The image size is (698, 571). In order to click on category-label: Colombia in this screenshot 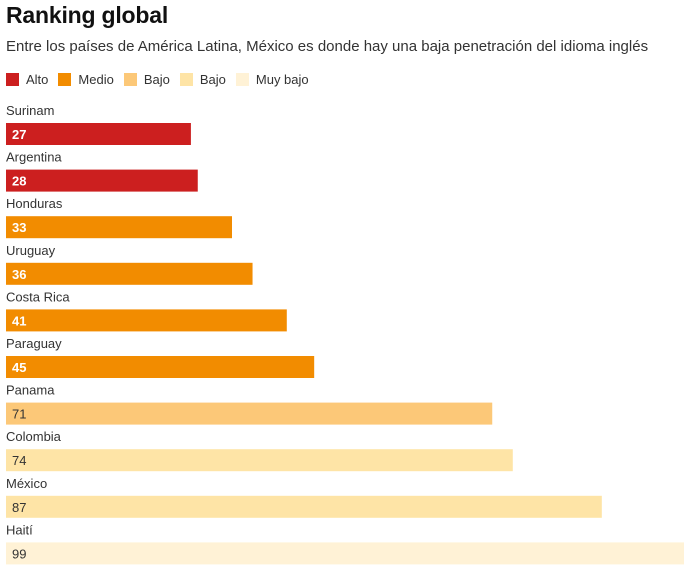, I will do `click(34, 436)`.